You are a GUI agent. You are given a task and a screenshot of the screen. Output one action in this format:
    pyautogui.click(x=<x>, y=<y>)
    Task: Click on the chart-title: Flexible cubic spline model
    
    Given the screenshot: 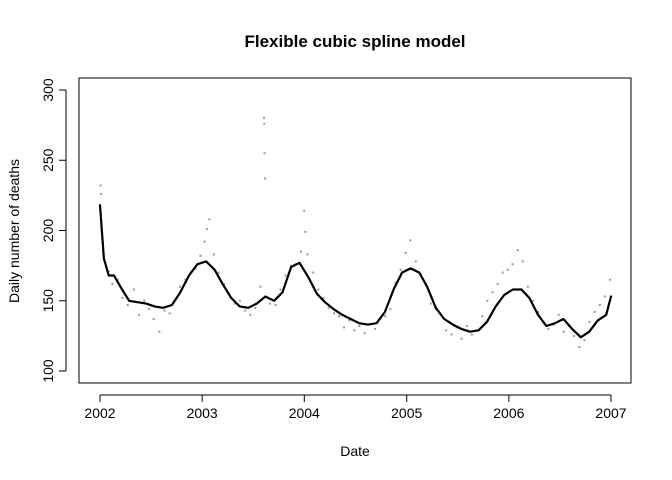 What is the action you would take?
    pyautogui.click(x=354, y=41)
    